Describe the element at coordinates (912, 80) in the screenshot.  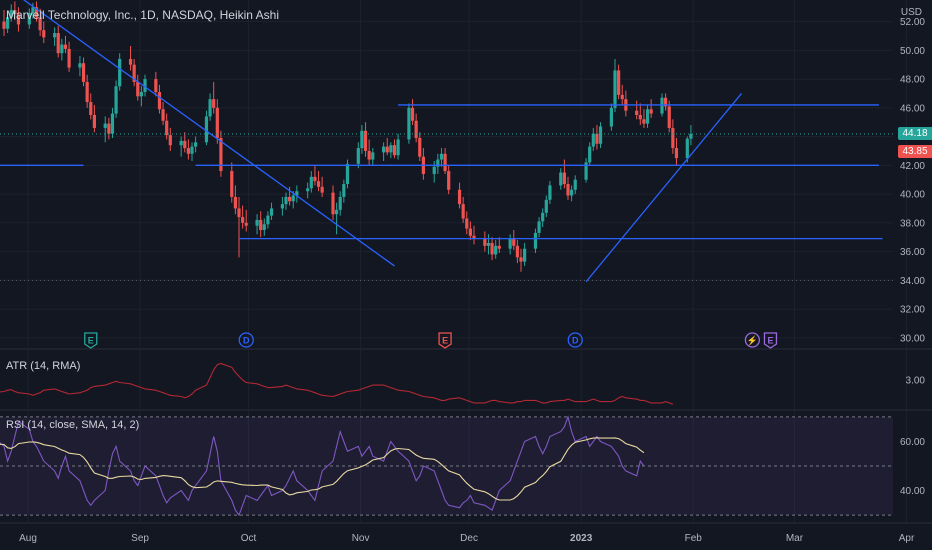
I see `y-tick-label: 48.00` at that location.